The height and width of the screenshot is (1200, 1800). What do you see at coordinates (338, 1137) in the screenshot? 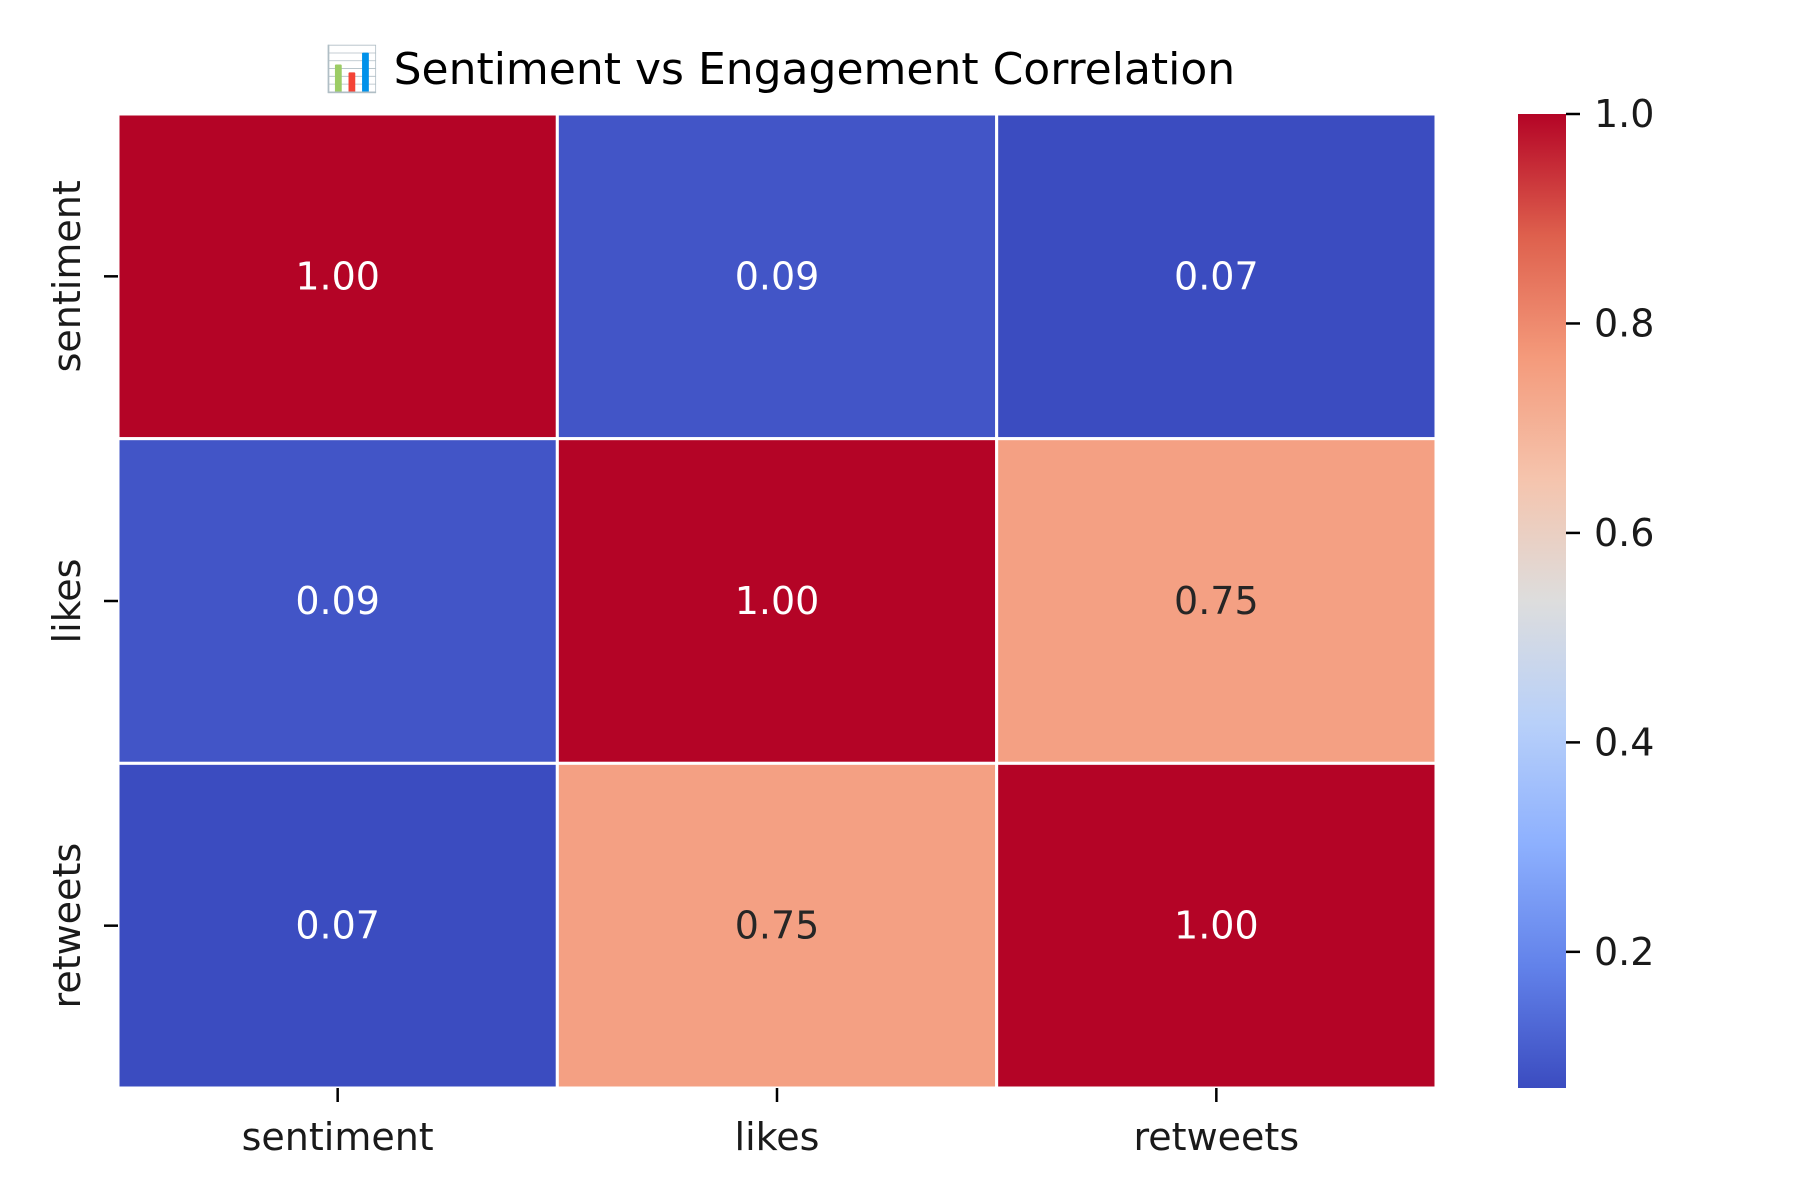
I see `column-tick-label: sentiment` at bounding box center [338, 1137].